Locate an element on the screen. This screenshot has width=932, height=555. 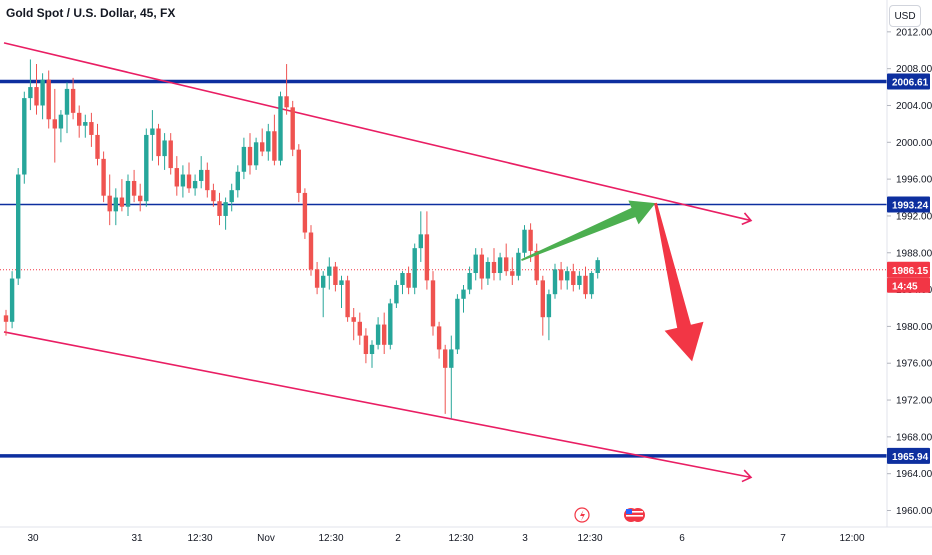
down-projection-arrow-icon is located at coordinates (679, 282).